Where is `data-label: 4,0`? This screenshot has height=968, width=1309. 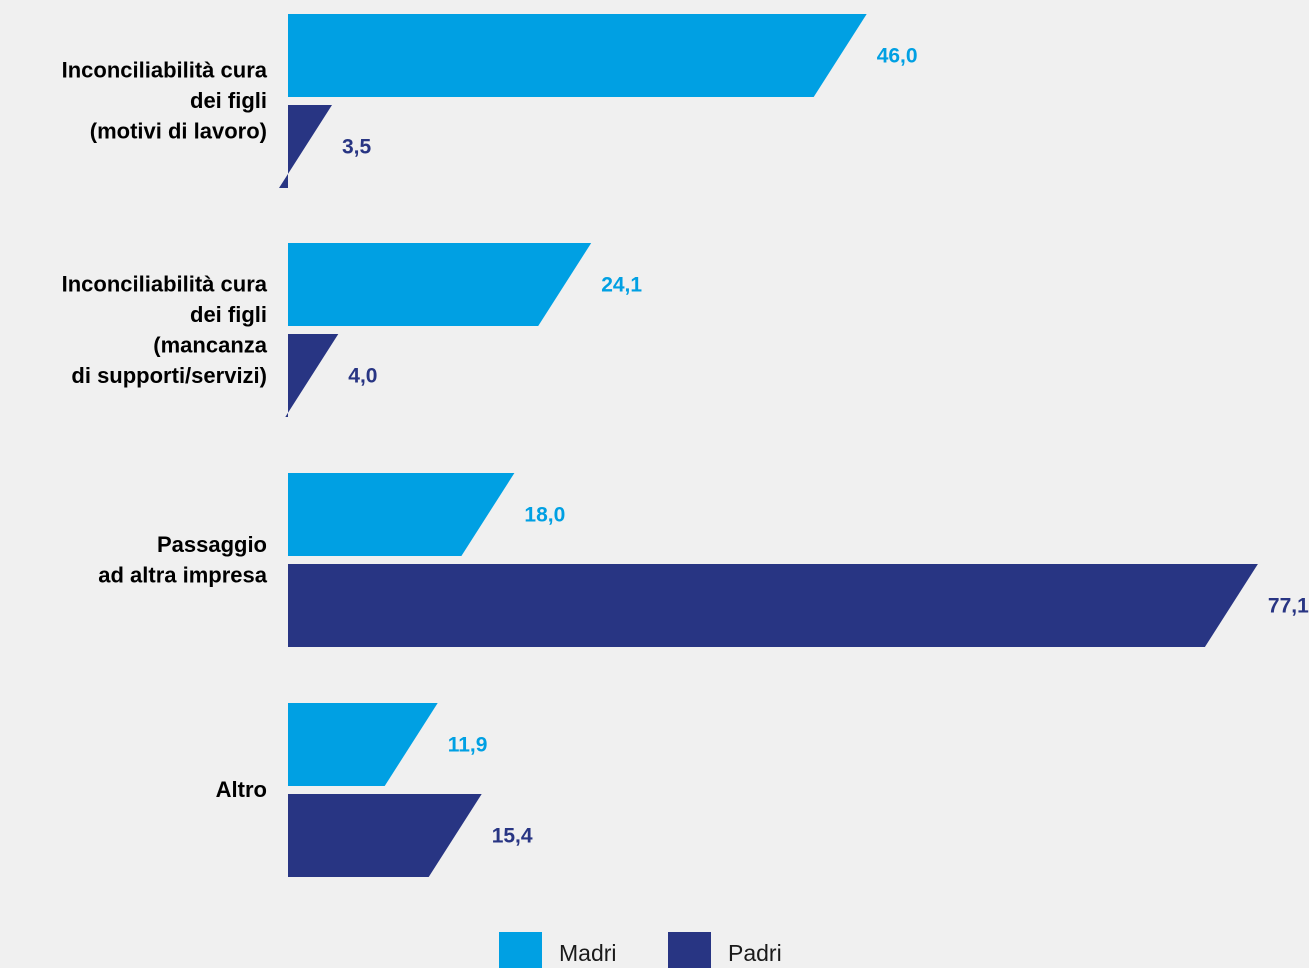
data-label: 4,0 is located at coordinates (362, 376).